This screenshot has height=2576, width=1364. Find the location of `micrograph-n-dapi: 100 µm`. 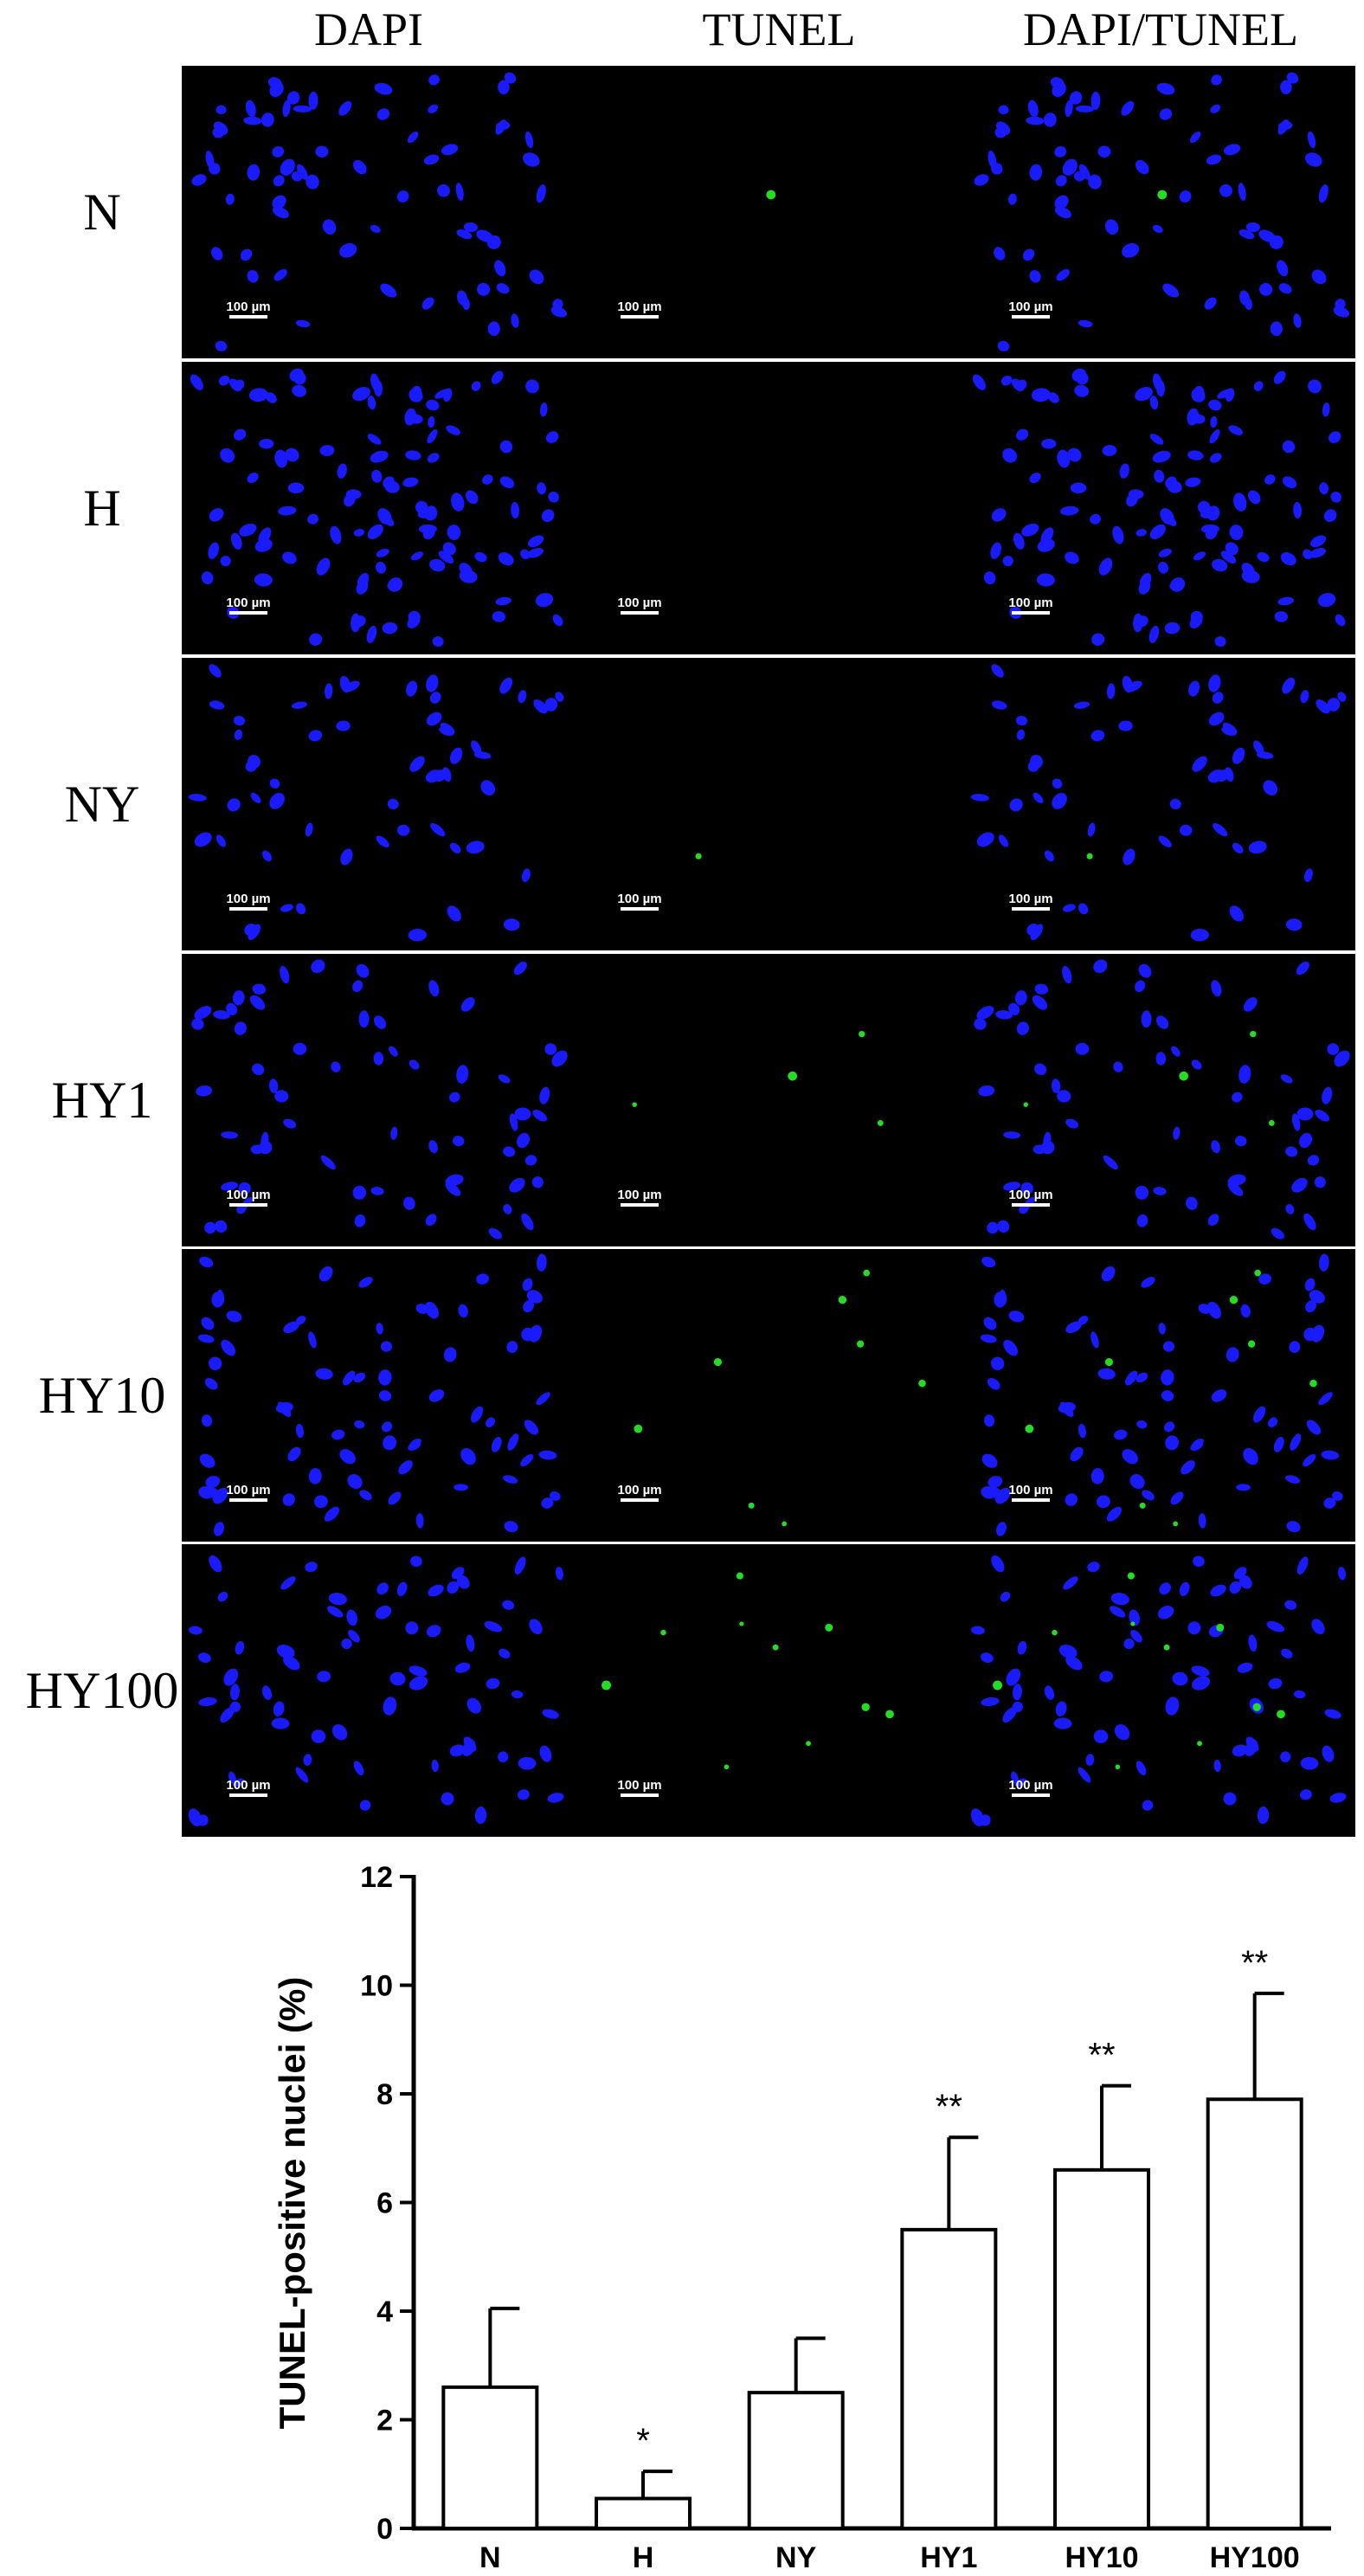

micrograph-n-dapi: 100 µm is located at coordinates (377, 212).